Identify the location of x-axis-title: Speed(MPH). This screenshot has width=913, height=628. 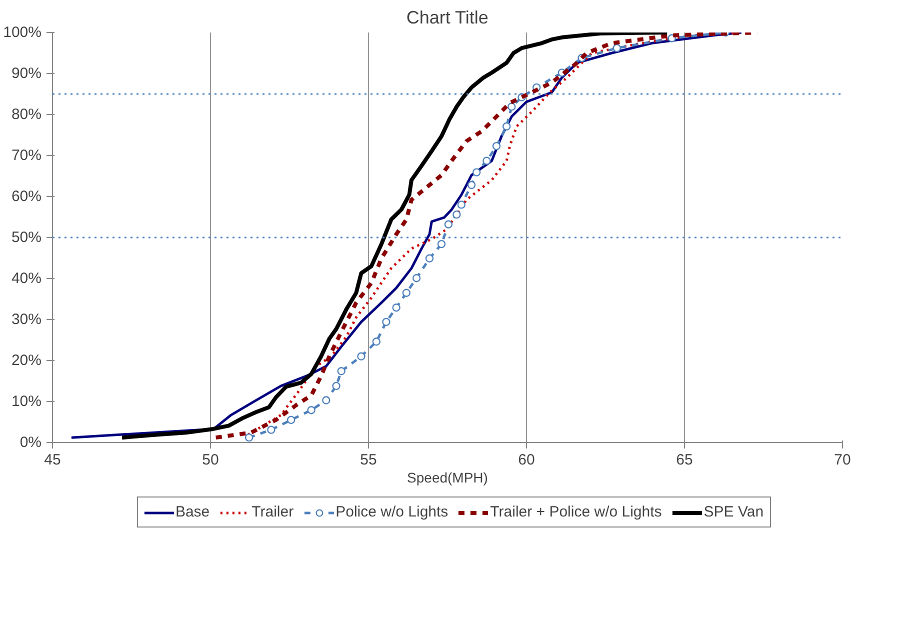
(447, 478).